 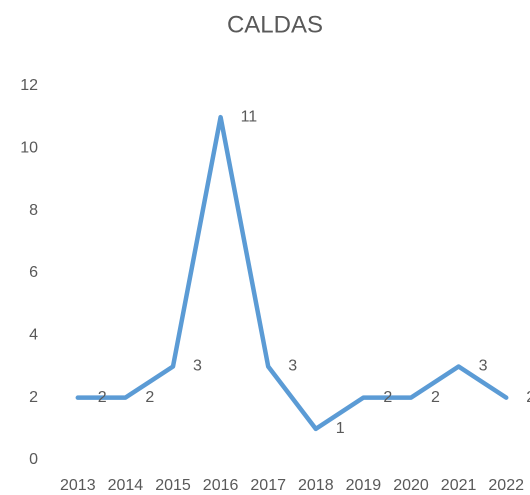 What do you see at coordinates (506, 485) in the screenshot?
I see `x-tick-label: 2022` at bounding box center [506, 485].